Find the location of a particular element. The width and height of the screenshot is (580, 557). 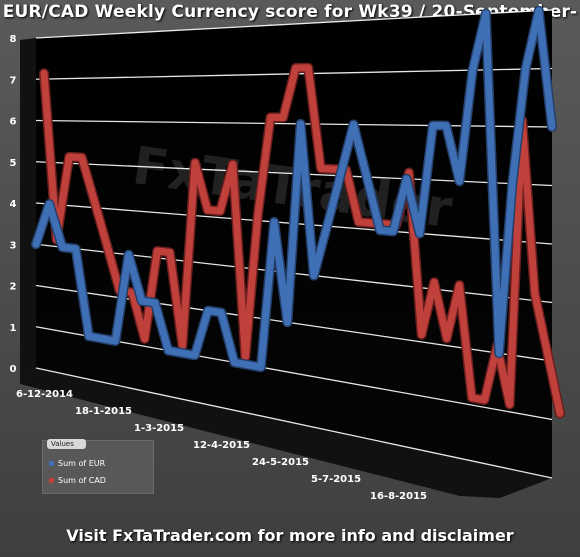

x-tick-label: 12-4-2015 is located at coordinates (221, 445).